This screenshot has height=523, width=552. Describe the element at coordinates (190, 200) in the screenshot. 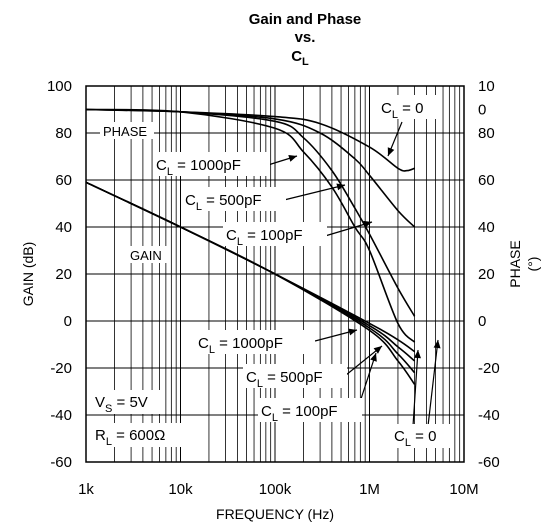

I see `label-phase-cl500-main: C` at that location.